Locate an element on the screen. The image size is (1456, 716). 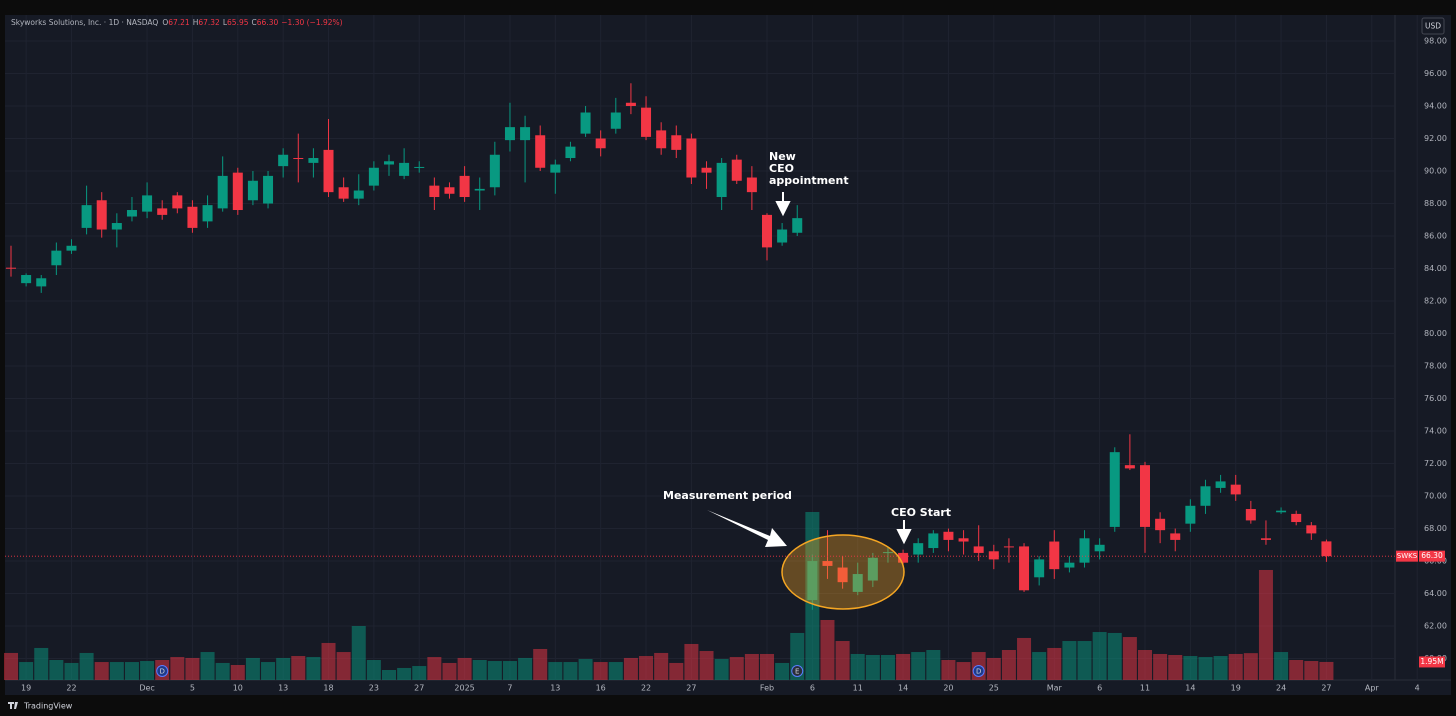
symbol-tag is located at coordinates (1407, 556).